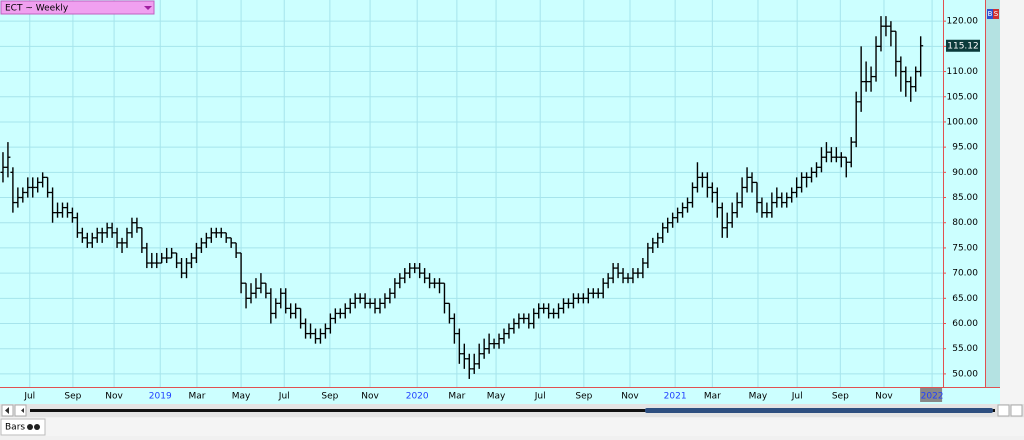 The image size is (1024, 440). Describe the element at coordinates (512, 410) in the screenshot. I see `scroll-track` at that location.